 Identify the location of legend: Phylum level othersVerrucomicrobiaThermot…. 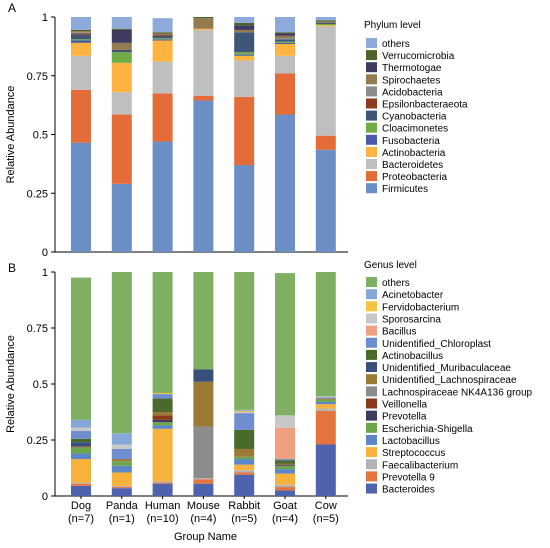
(416, 107).